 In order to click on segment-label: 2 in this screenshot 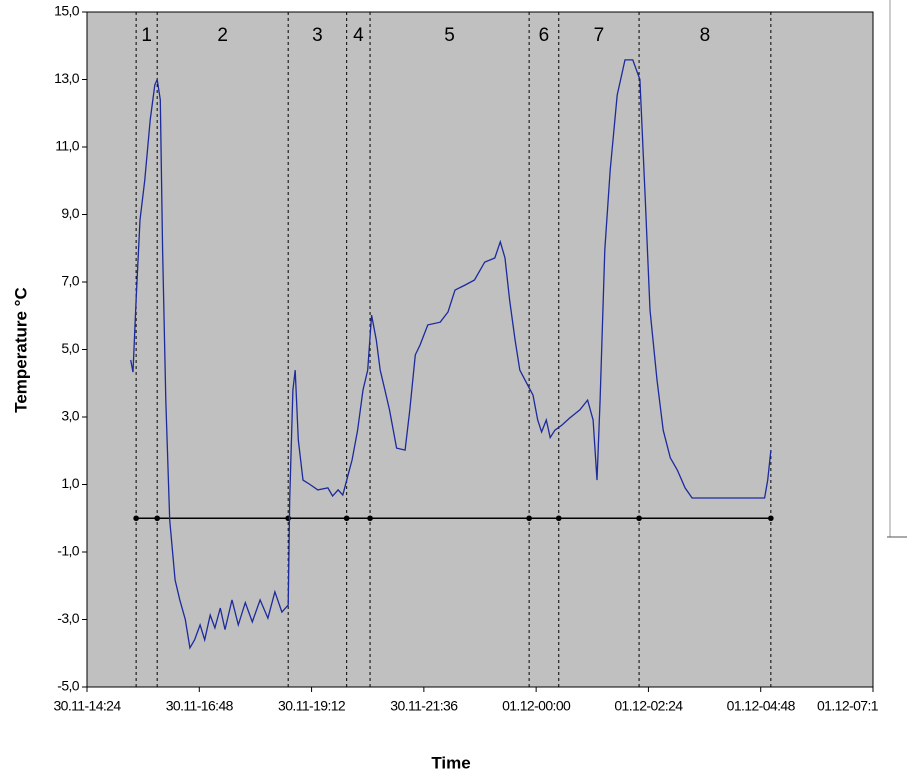, I will do `click(222, 35)`.